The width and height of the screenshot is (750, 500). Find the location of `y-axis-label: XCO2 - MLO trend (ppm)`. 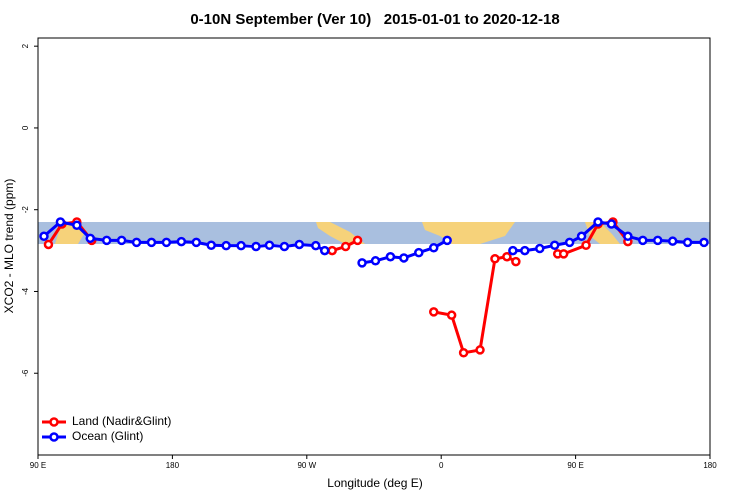

y-axis-label: XCO2 - MLO trend (ppm) is located at coordinates (9, 246).